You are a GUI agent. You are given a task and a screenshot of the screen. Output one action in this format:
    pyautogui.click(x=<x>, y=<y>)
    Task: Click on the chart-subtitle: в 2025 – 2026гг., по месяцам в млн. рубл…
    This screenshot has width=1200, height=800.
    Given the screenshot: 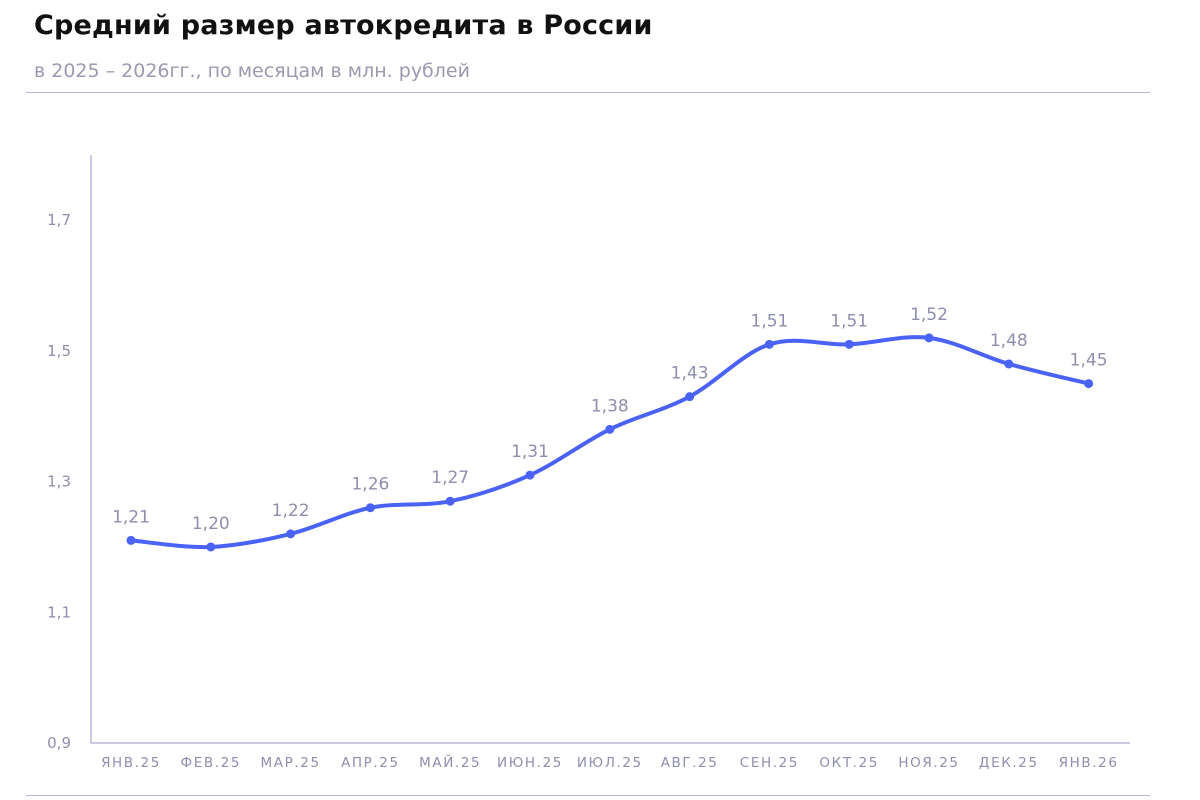 What is the action you would take?
    pyautogui.click(x=252, y=71)
    